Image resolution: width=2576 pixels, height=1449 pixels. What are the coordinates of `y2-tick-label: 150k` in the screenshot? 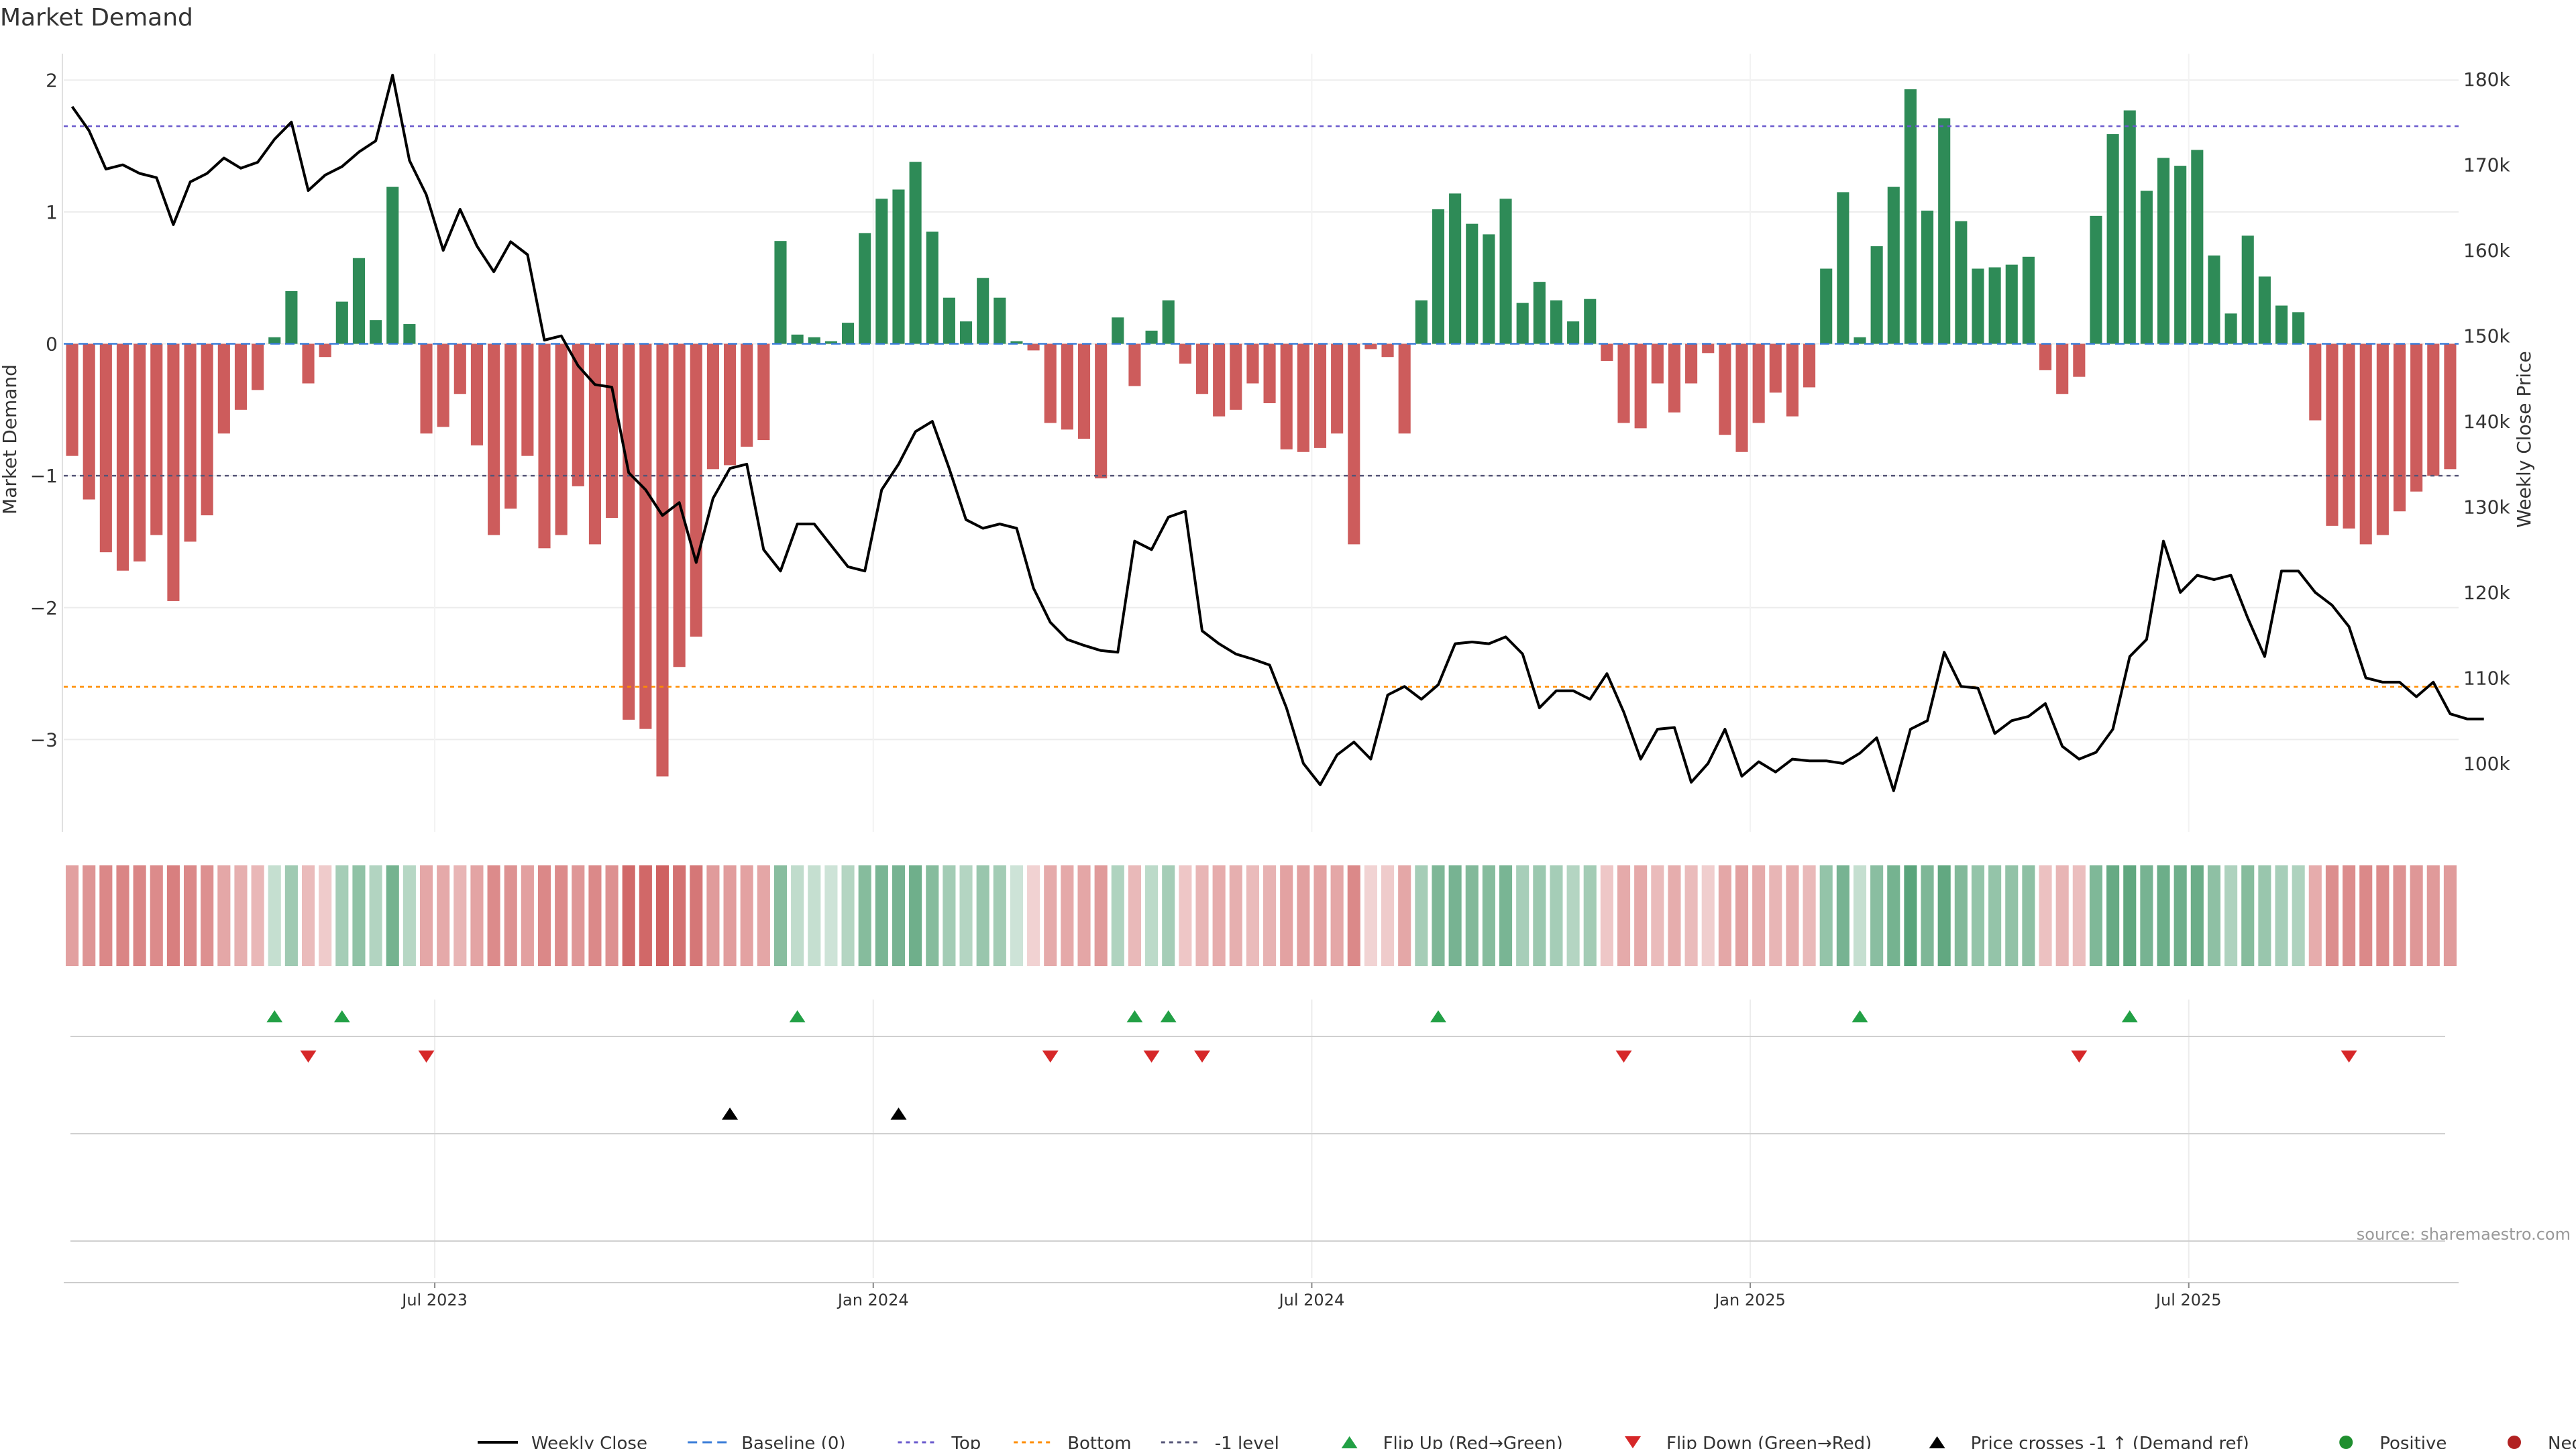 It's located at (2486, 336).